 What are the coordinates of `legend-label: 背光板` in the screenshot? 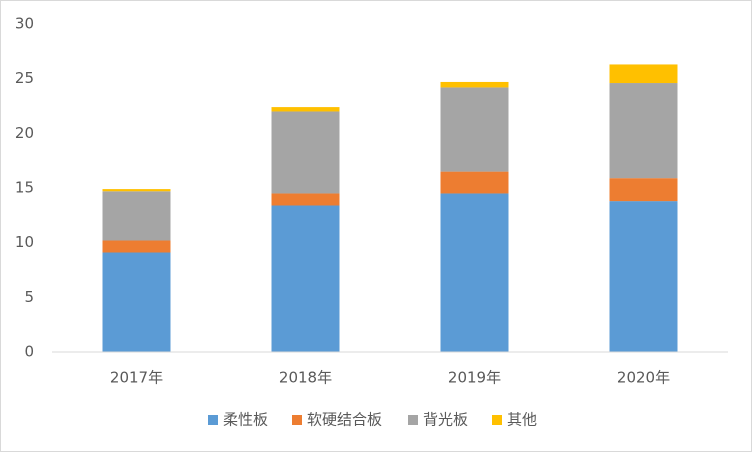 It's located at (445, 420).